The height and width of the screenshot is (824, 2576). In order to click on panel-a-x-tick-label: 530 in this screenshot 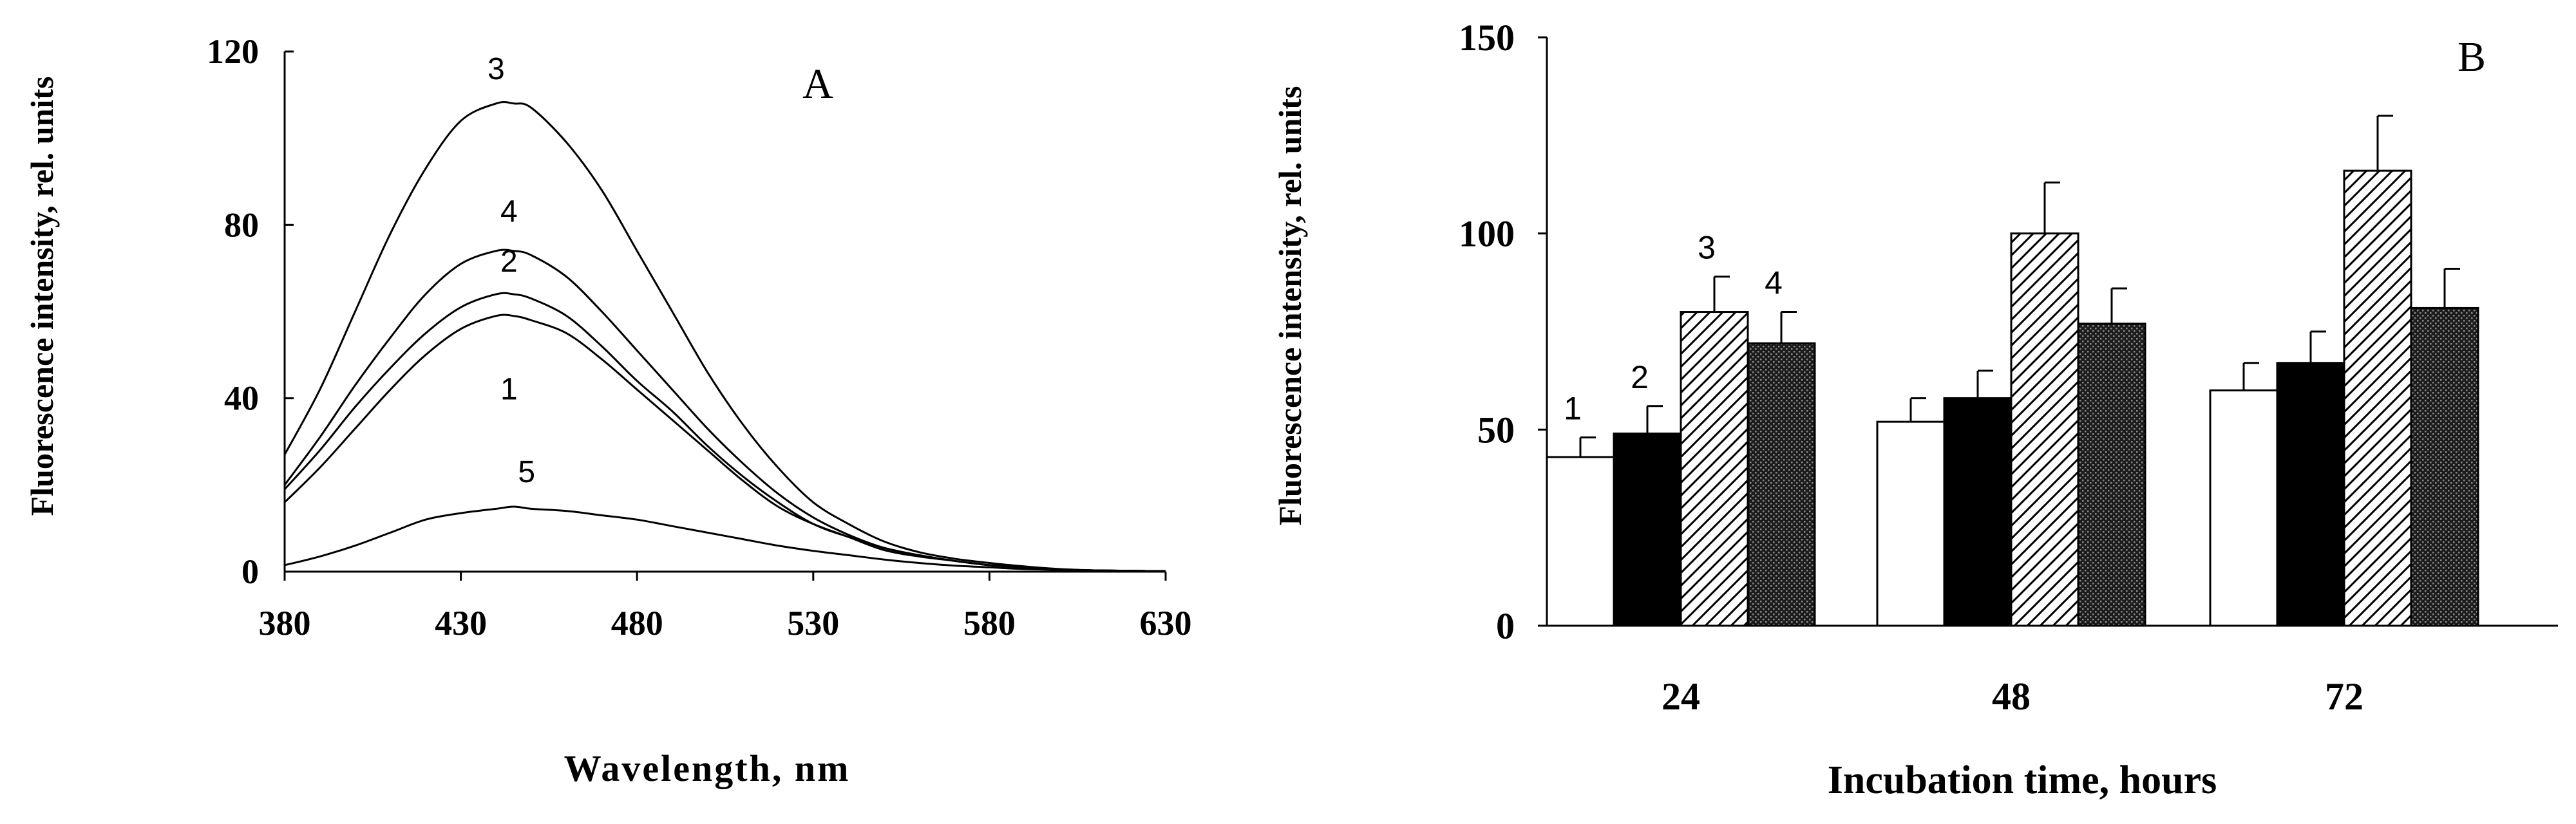, I will do `click(813, 623)`.